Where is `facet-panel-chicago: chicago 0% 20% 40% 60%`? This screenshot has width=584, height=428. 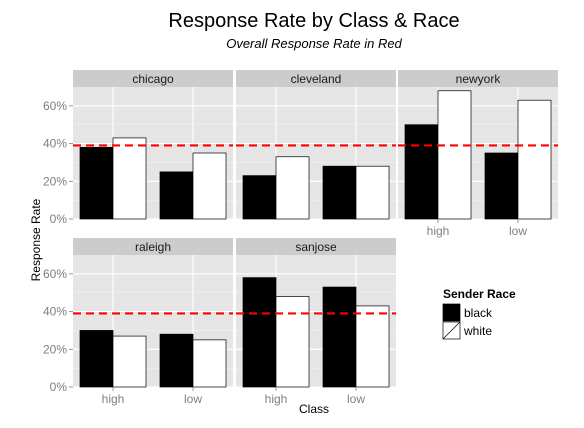 facet-panel-chicago: chicago 0% 20% 40% 60% is located at coordinates (138, 148).